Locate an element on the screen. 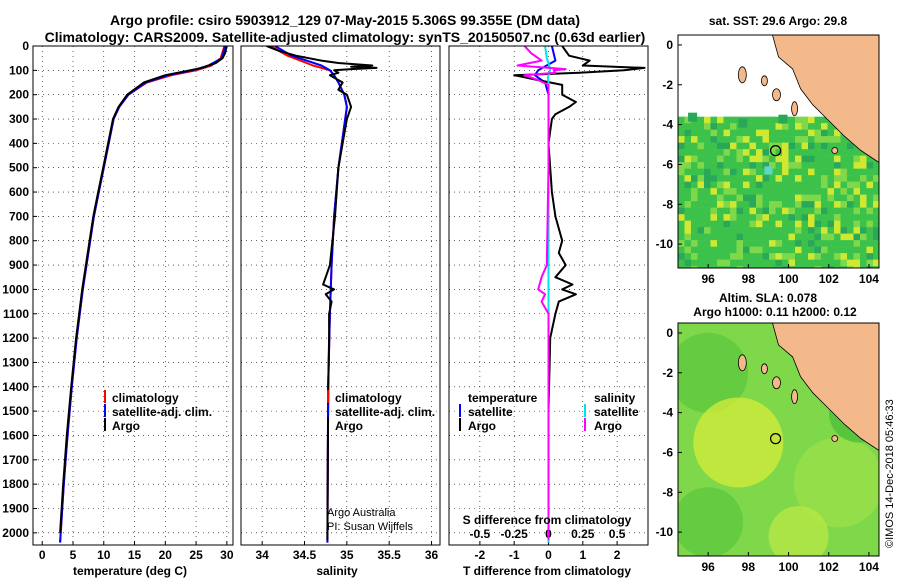  x-tick-label: 20 is located at coordinates (166, 555).